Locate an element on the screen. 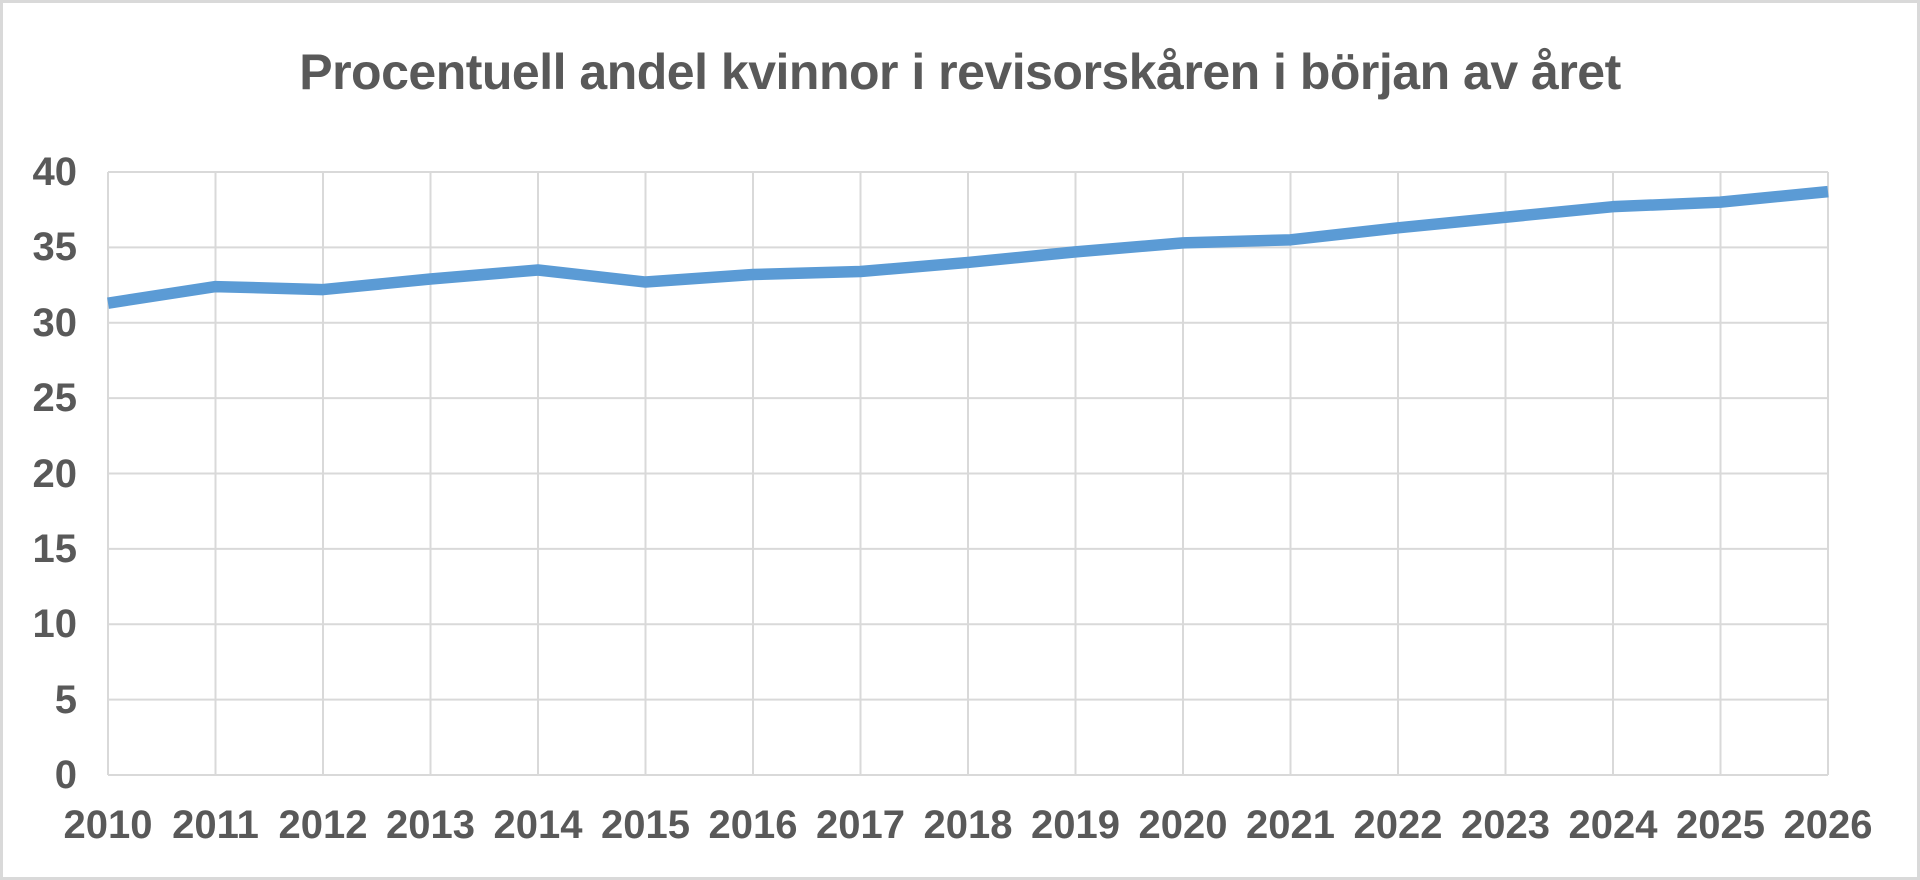 The image size is (1920, 880). x-tick-label-2014: 2014 is located at coordinates (538, 825).